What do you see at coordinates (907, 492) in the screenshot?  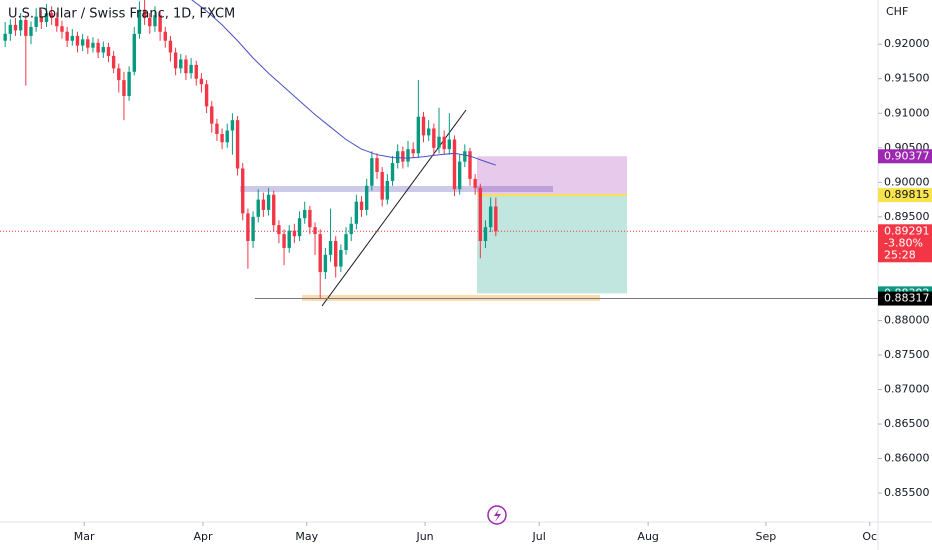 I see `y-tick-label: 0.85500` at bounding box center [907, 492].